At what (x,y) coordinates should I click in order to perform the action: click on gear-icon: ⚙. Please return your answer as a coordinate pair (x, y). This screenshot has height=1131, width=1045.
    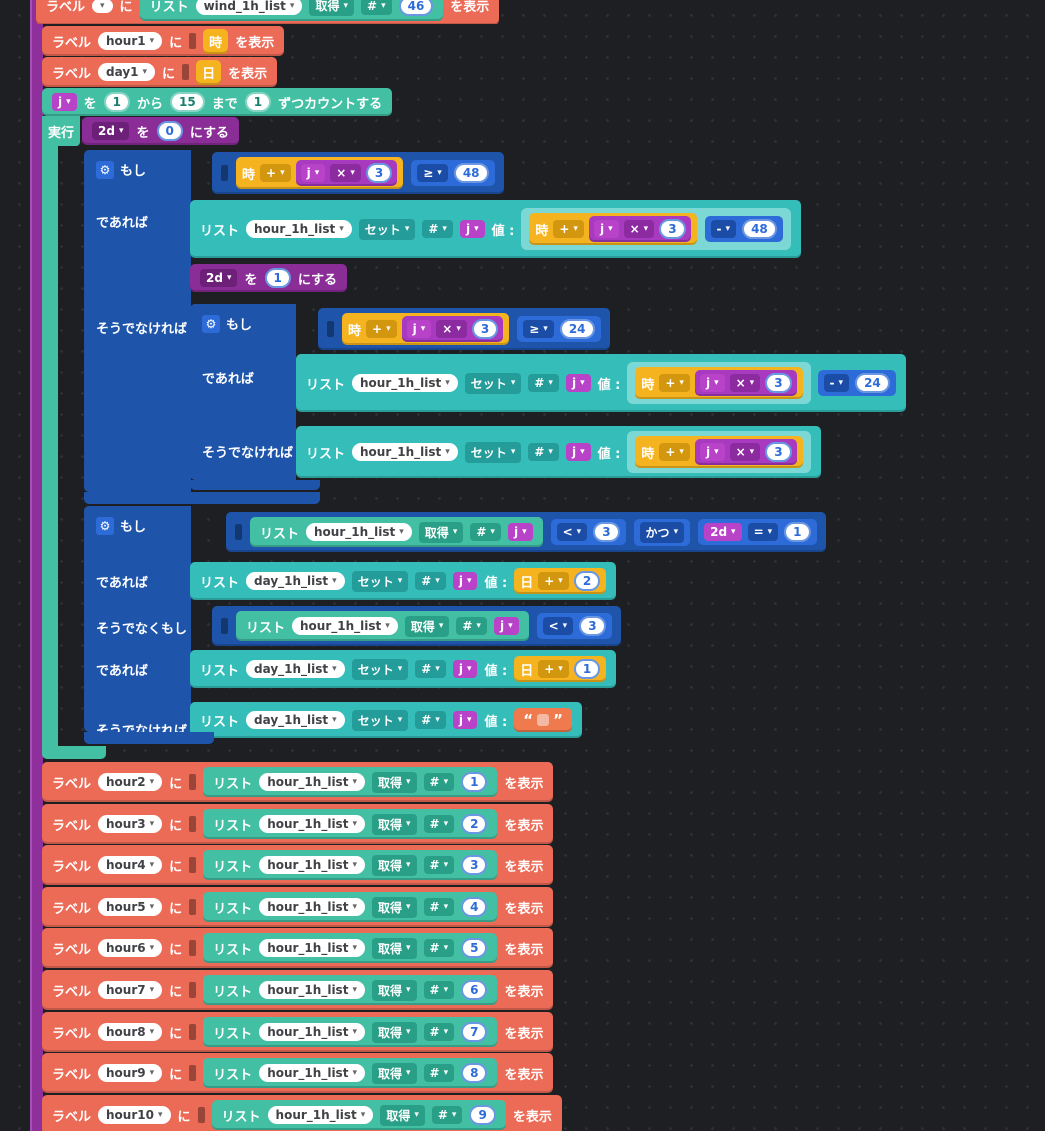
    Looking at the image, I should click on (105, 169).